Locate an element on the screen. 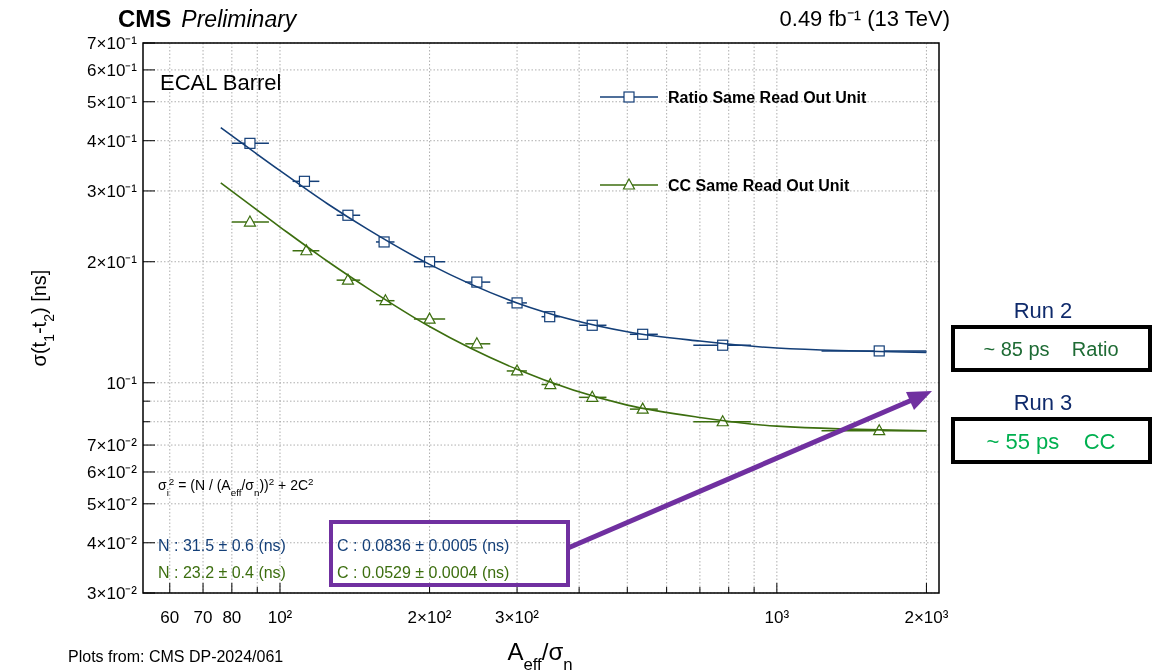 The image size is (1153, 672). y-tick-label: 7×10⁻¹ is located at coordinates (112, 43).